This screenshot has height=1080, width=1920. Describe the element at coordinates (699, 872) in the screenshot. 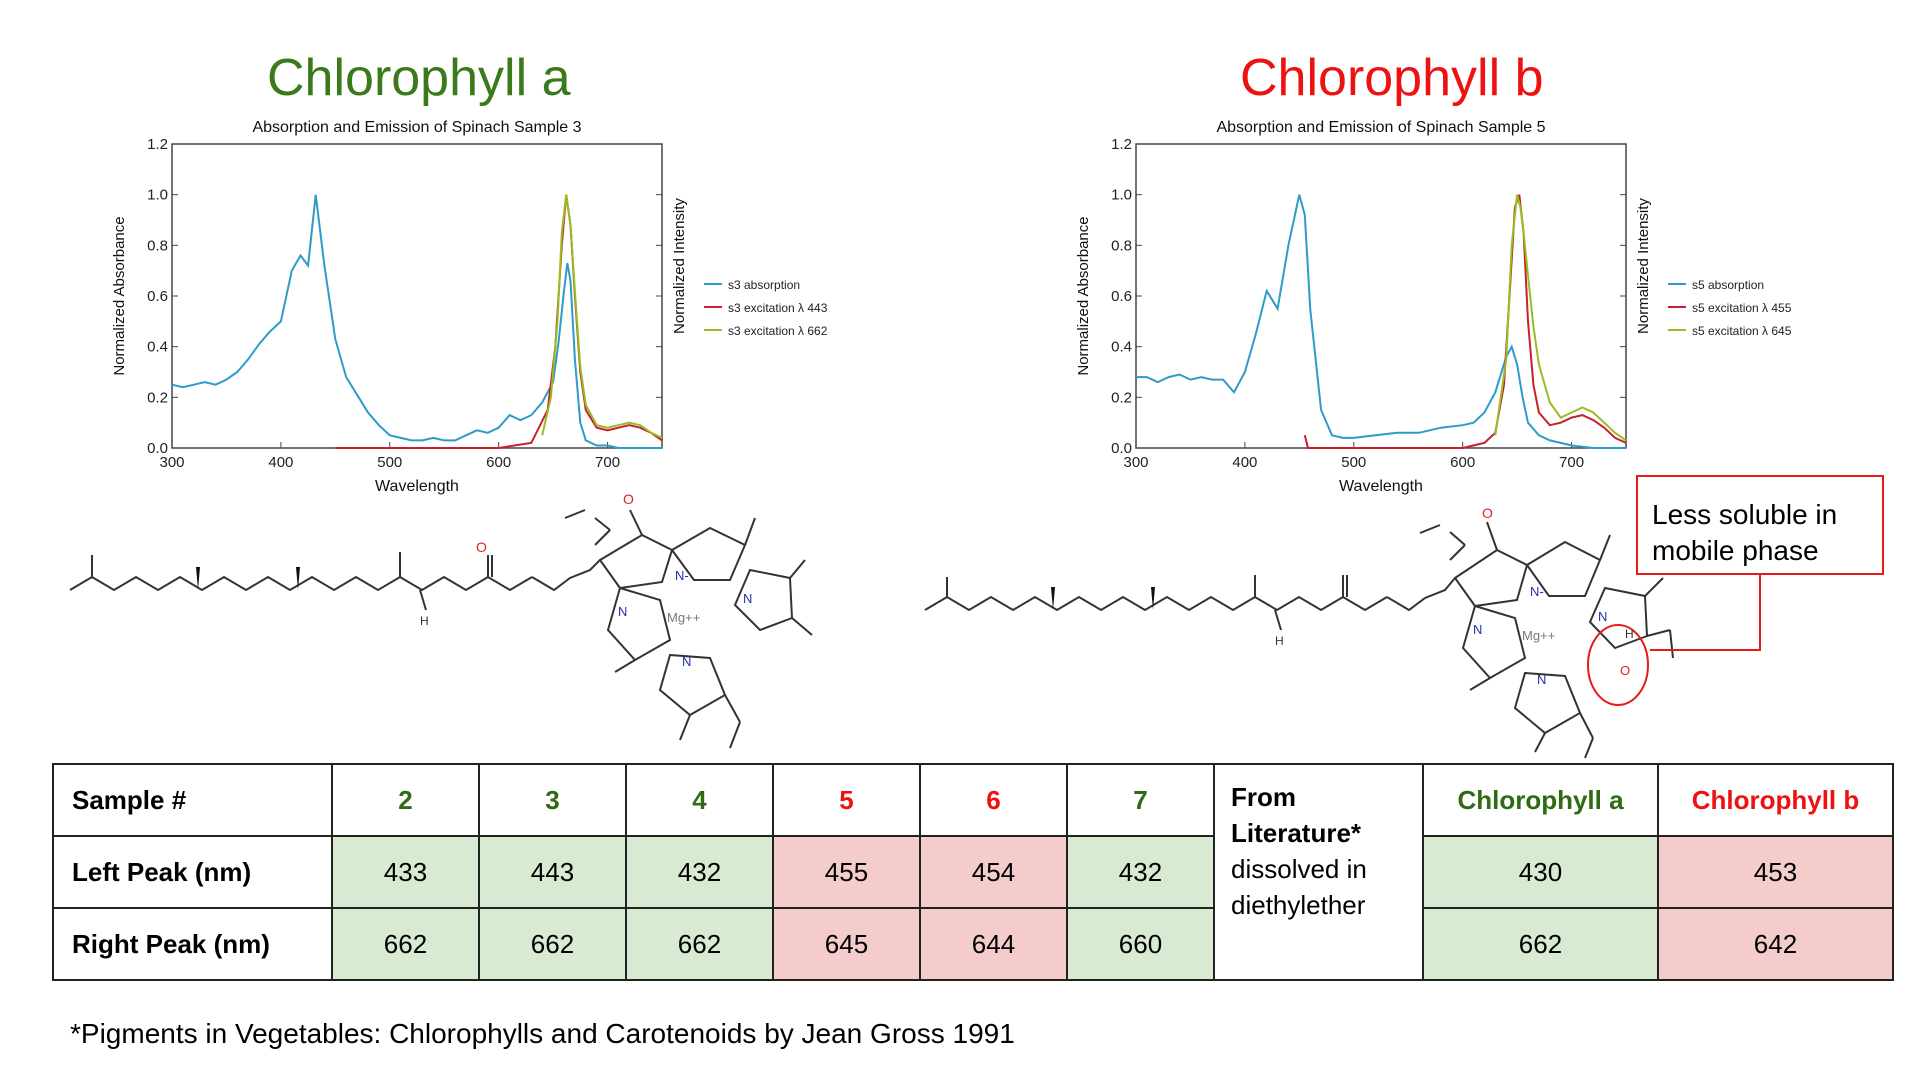

I see `left-peak-sample-4: 432` at that location.